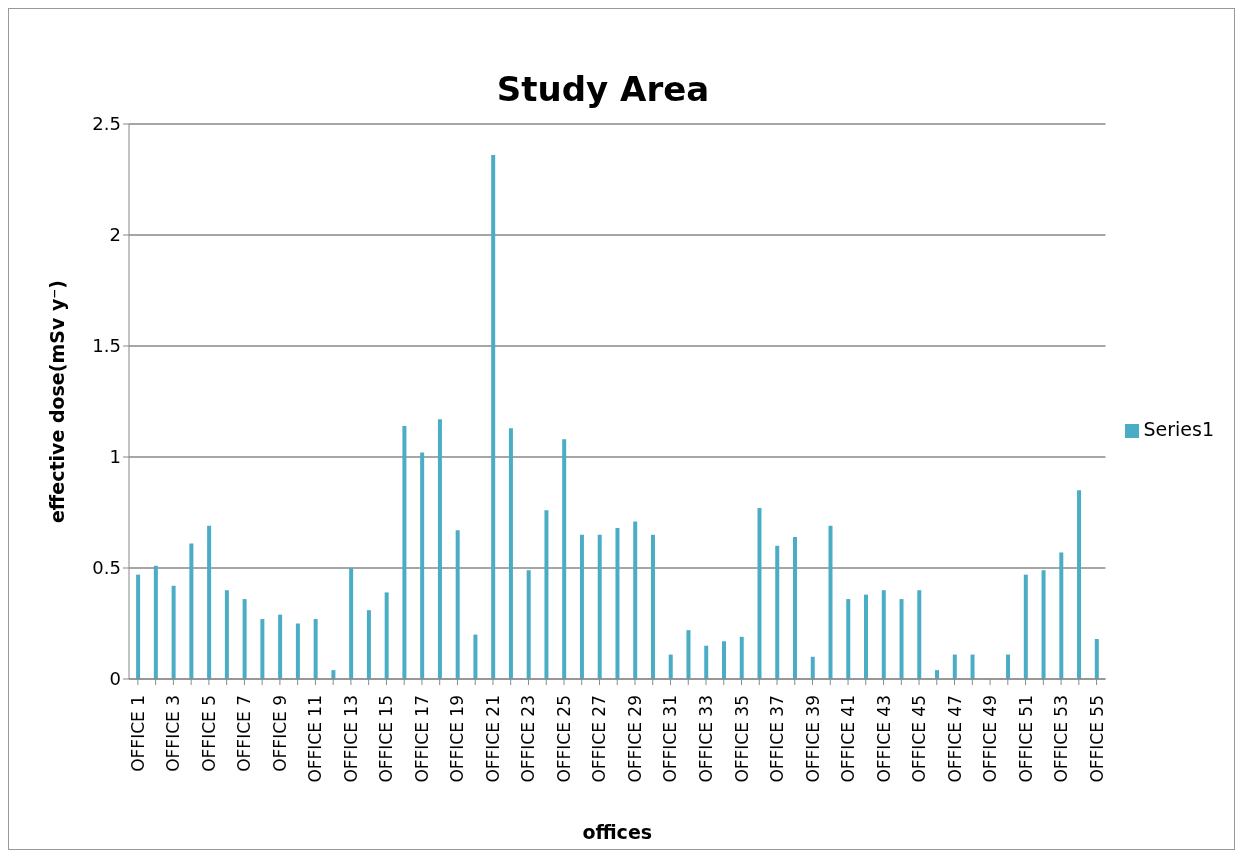 The image size is (1247, 857). I want to click on x-tick-label: OFFICE 21, so click(492, 739).